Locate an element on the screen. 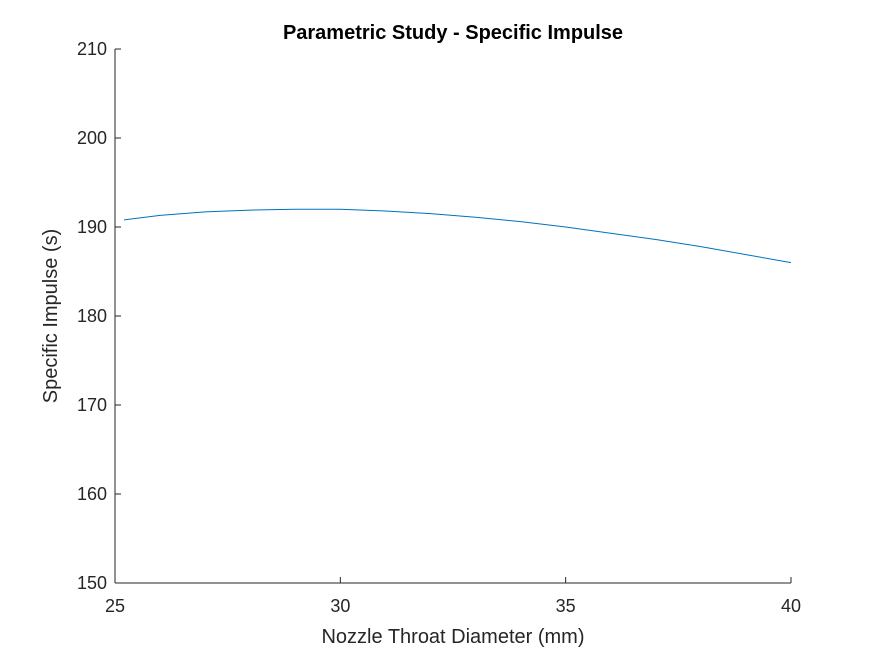 This screenshot has height=656, width=875. y-tick-label: 210 is located at coordinates (92, 49).